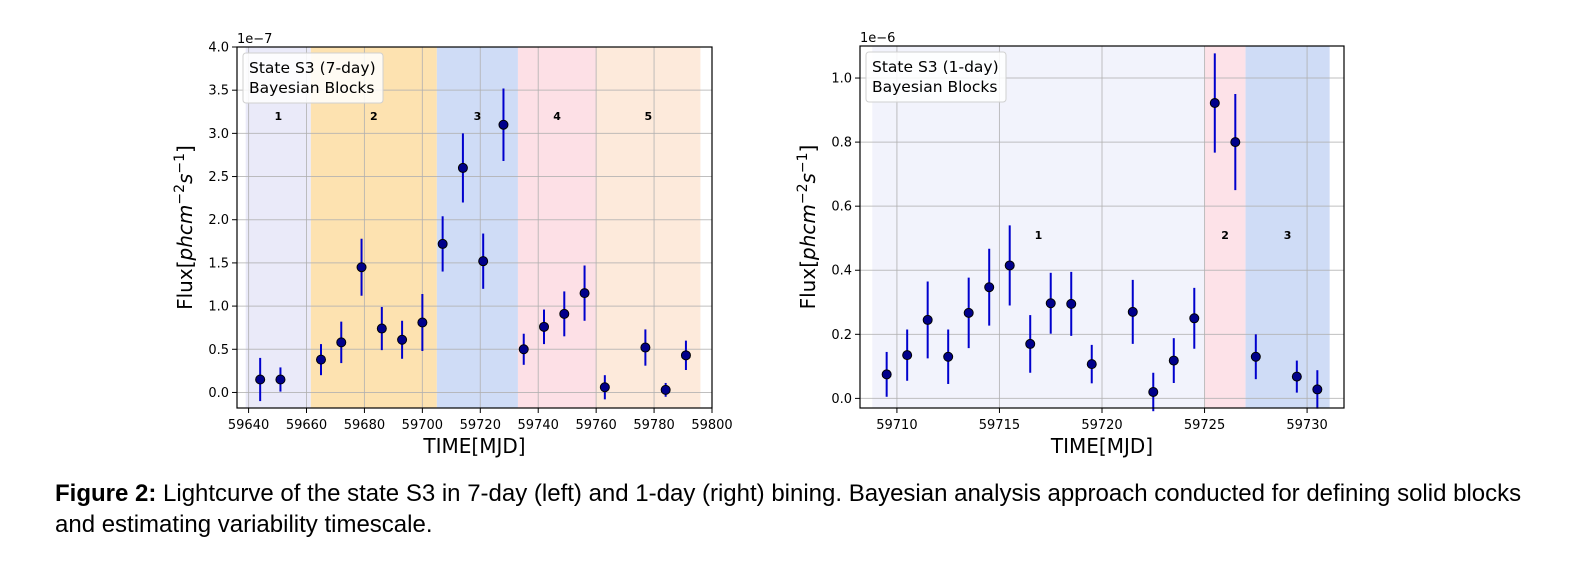 The image size is (1587, 579). Describe the element at coordinates (1204, 425) in the screenshot. I see `x-tick-label: 59725` at that location.